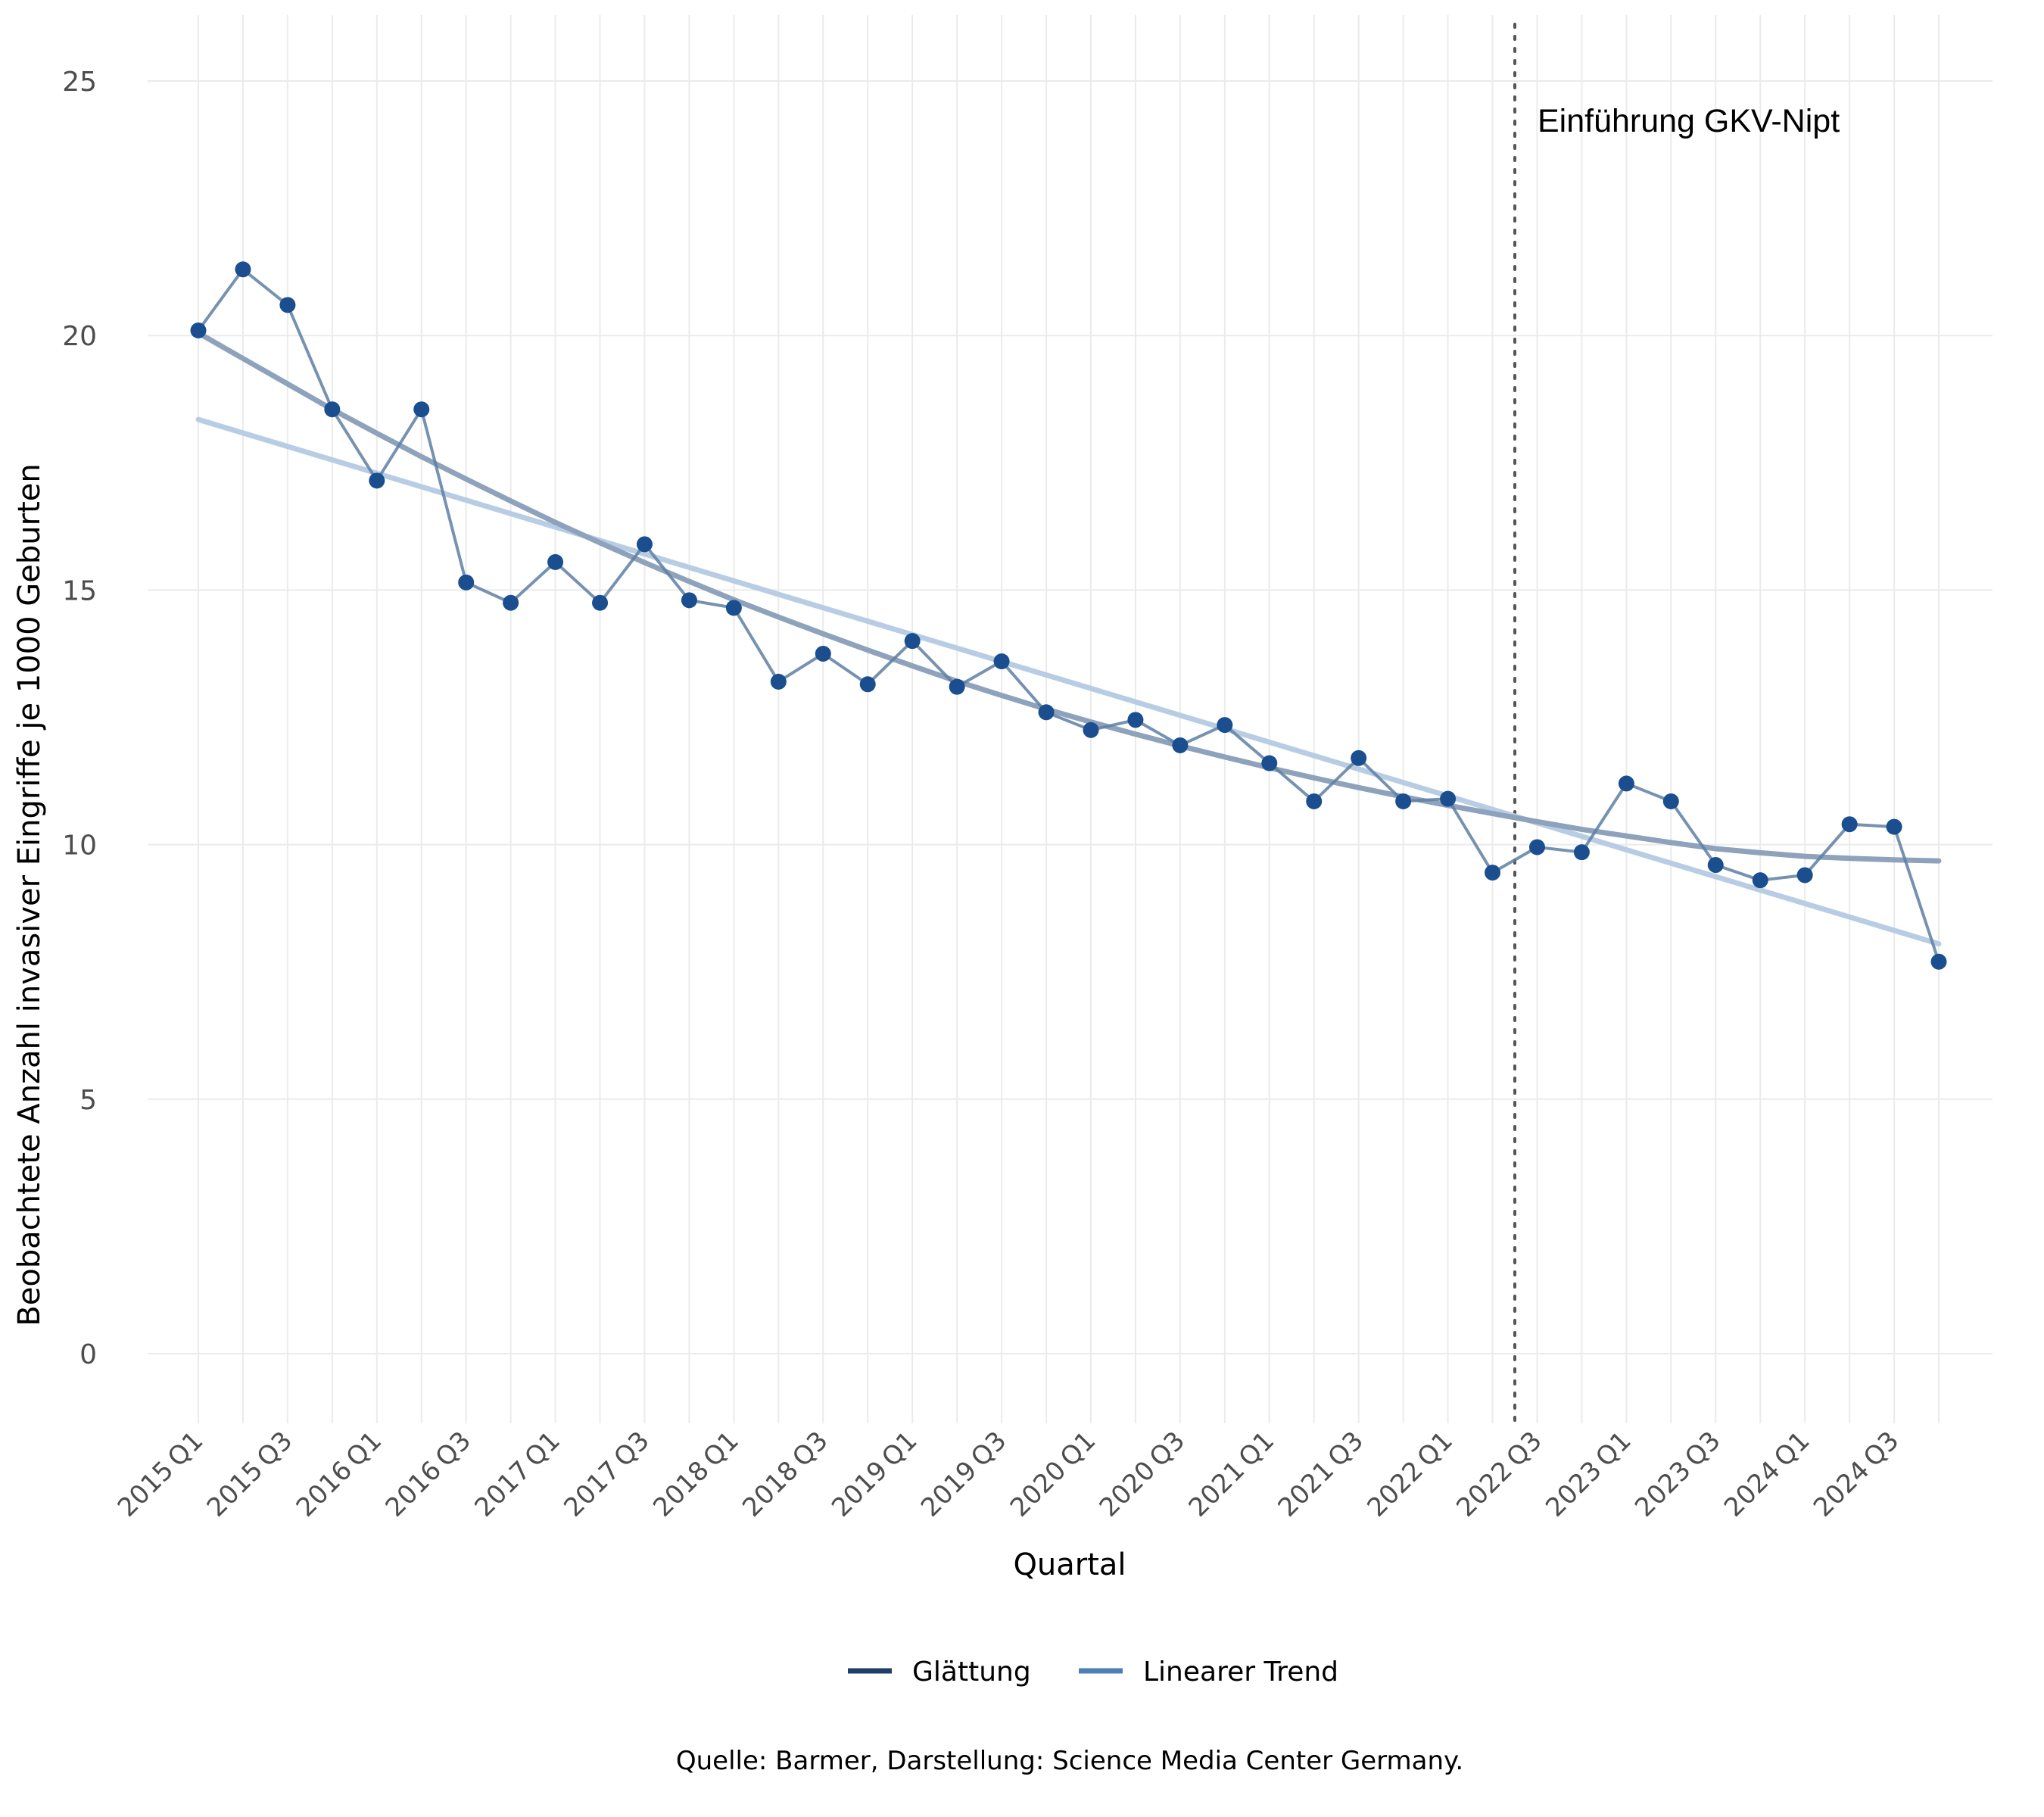 Image resolution: width=2044 pixels, height=1817 pixels. Describe the element at coordinates (1321, 1474) in the screenshot. I see `x-tick-label: 2021 Q3` at that location.